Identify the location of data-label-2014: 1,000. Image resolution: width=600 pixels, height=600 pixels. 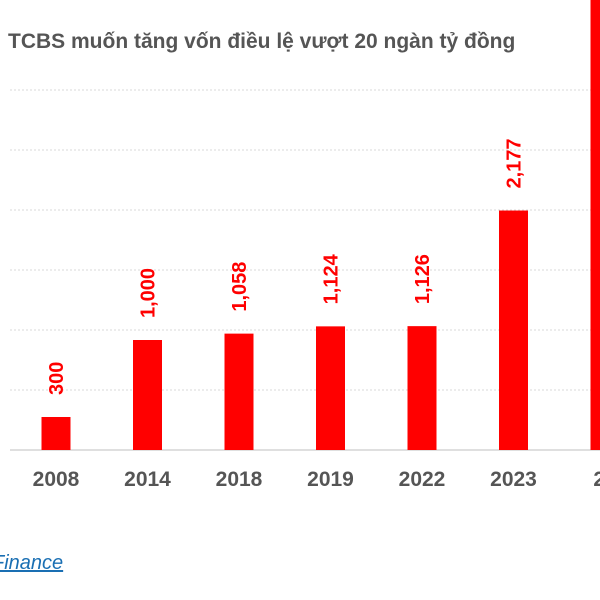
(149, 293).